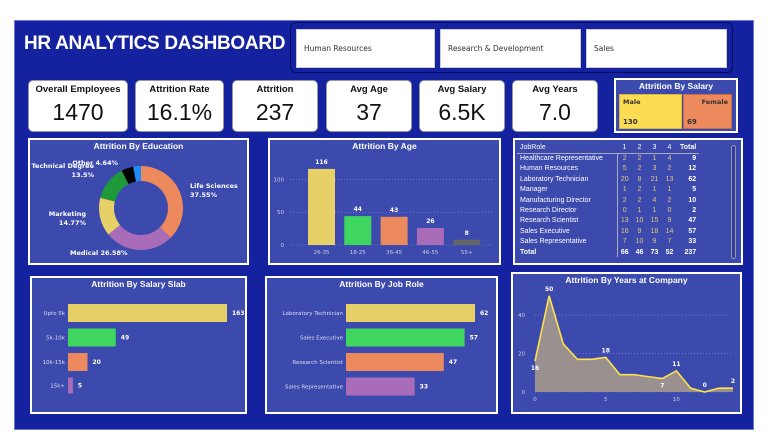 The height and width of the screenshot is (444, 768). I want to click on cell: 10, so click(639, 221).